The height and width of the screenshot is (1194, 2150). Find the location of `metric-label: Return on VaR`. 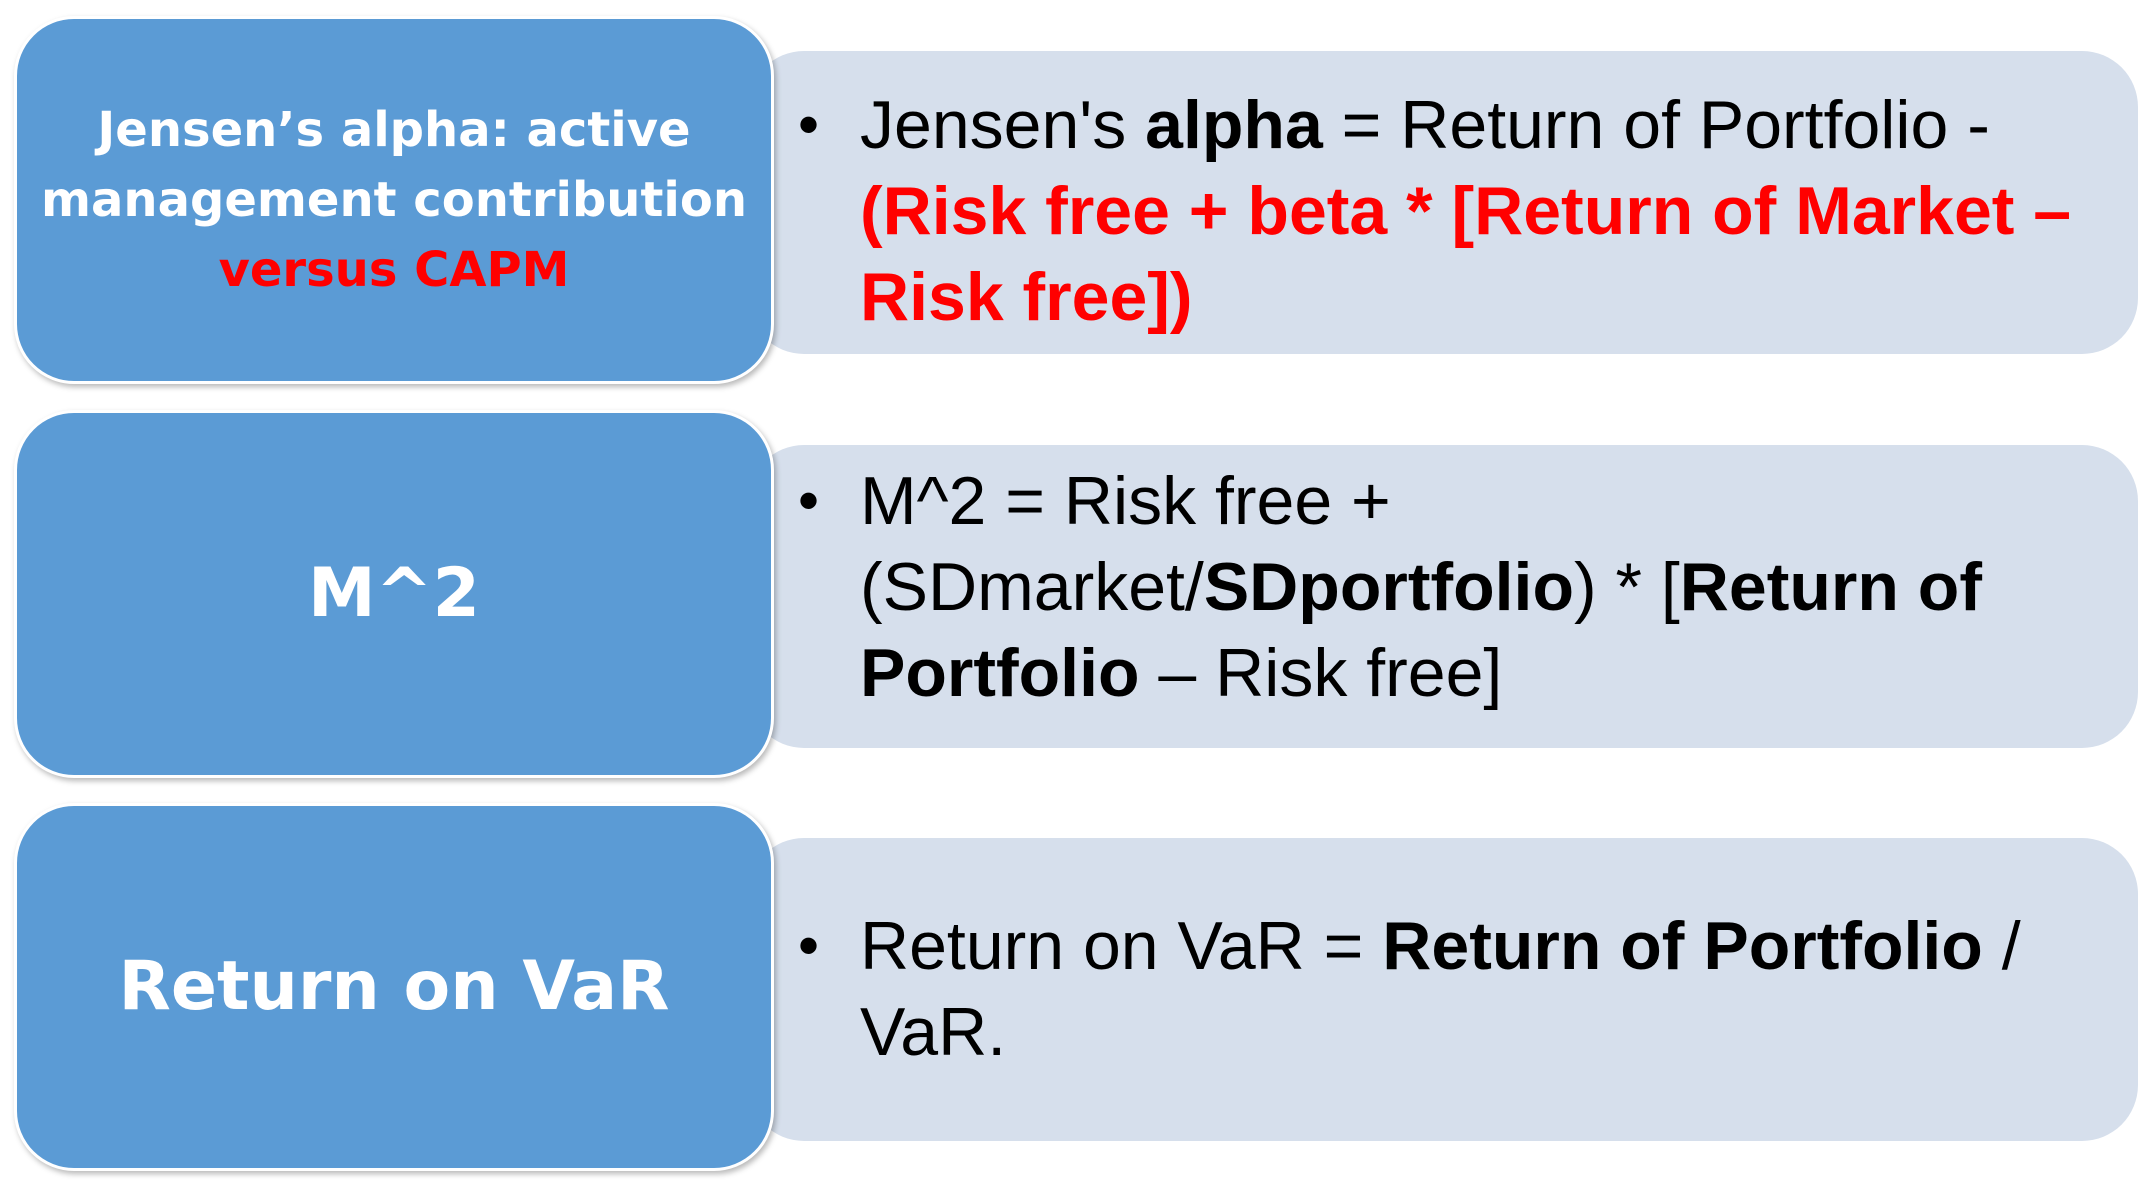

metric-label: Return on VaR is located at coordinates (394, 987).